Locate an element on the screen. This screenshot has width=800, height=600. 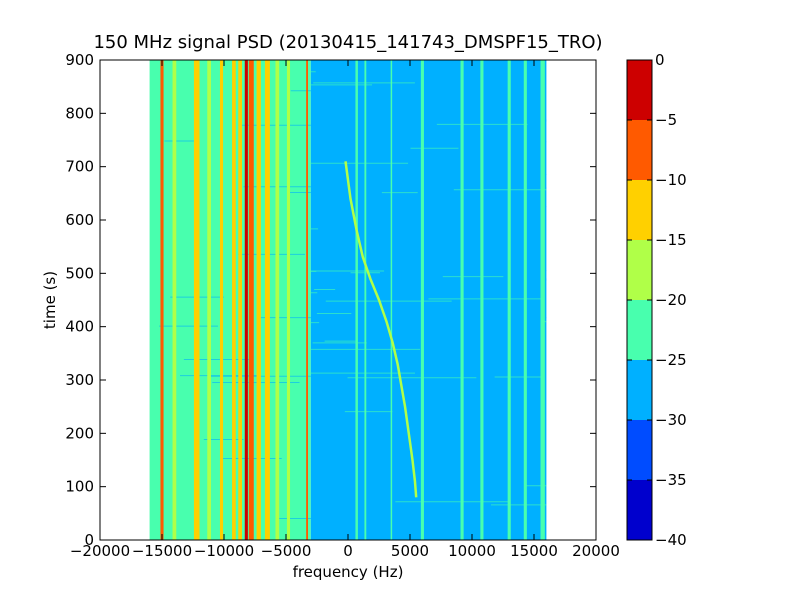
x-tick-label-3: −5000 is located at coordinates (286, 551).